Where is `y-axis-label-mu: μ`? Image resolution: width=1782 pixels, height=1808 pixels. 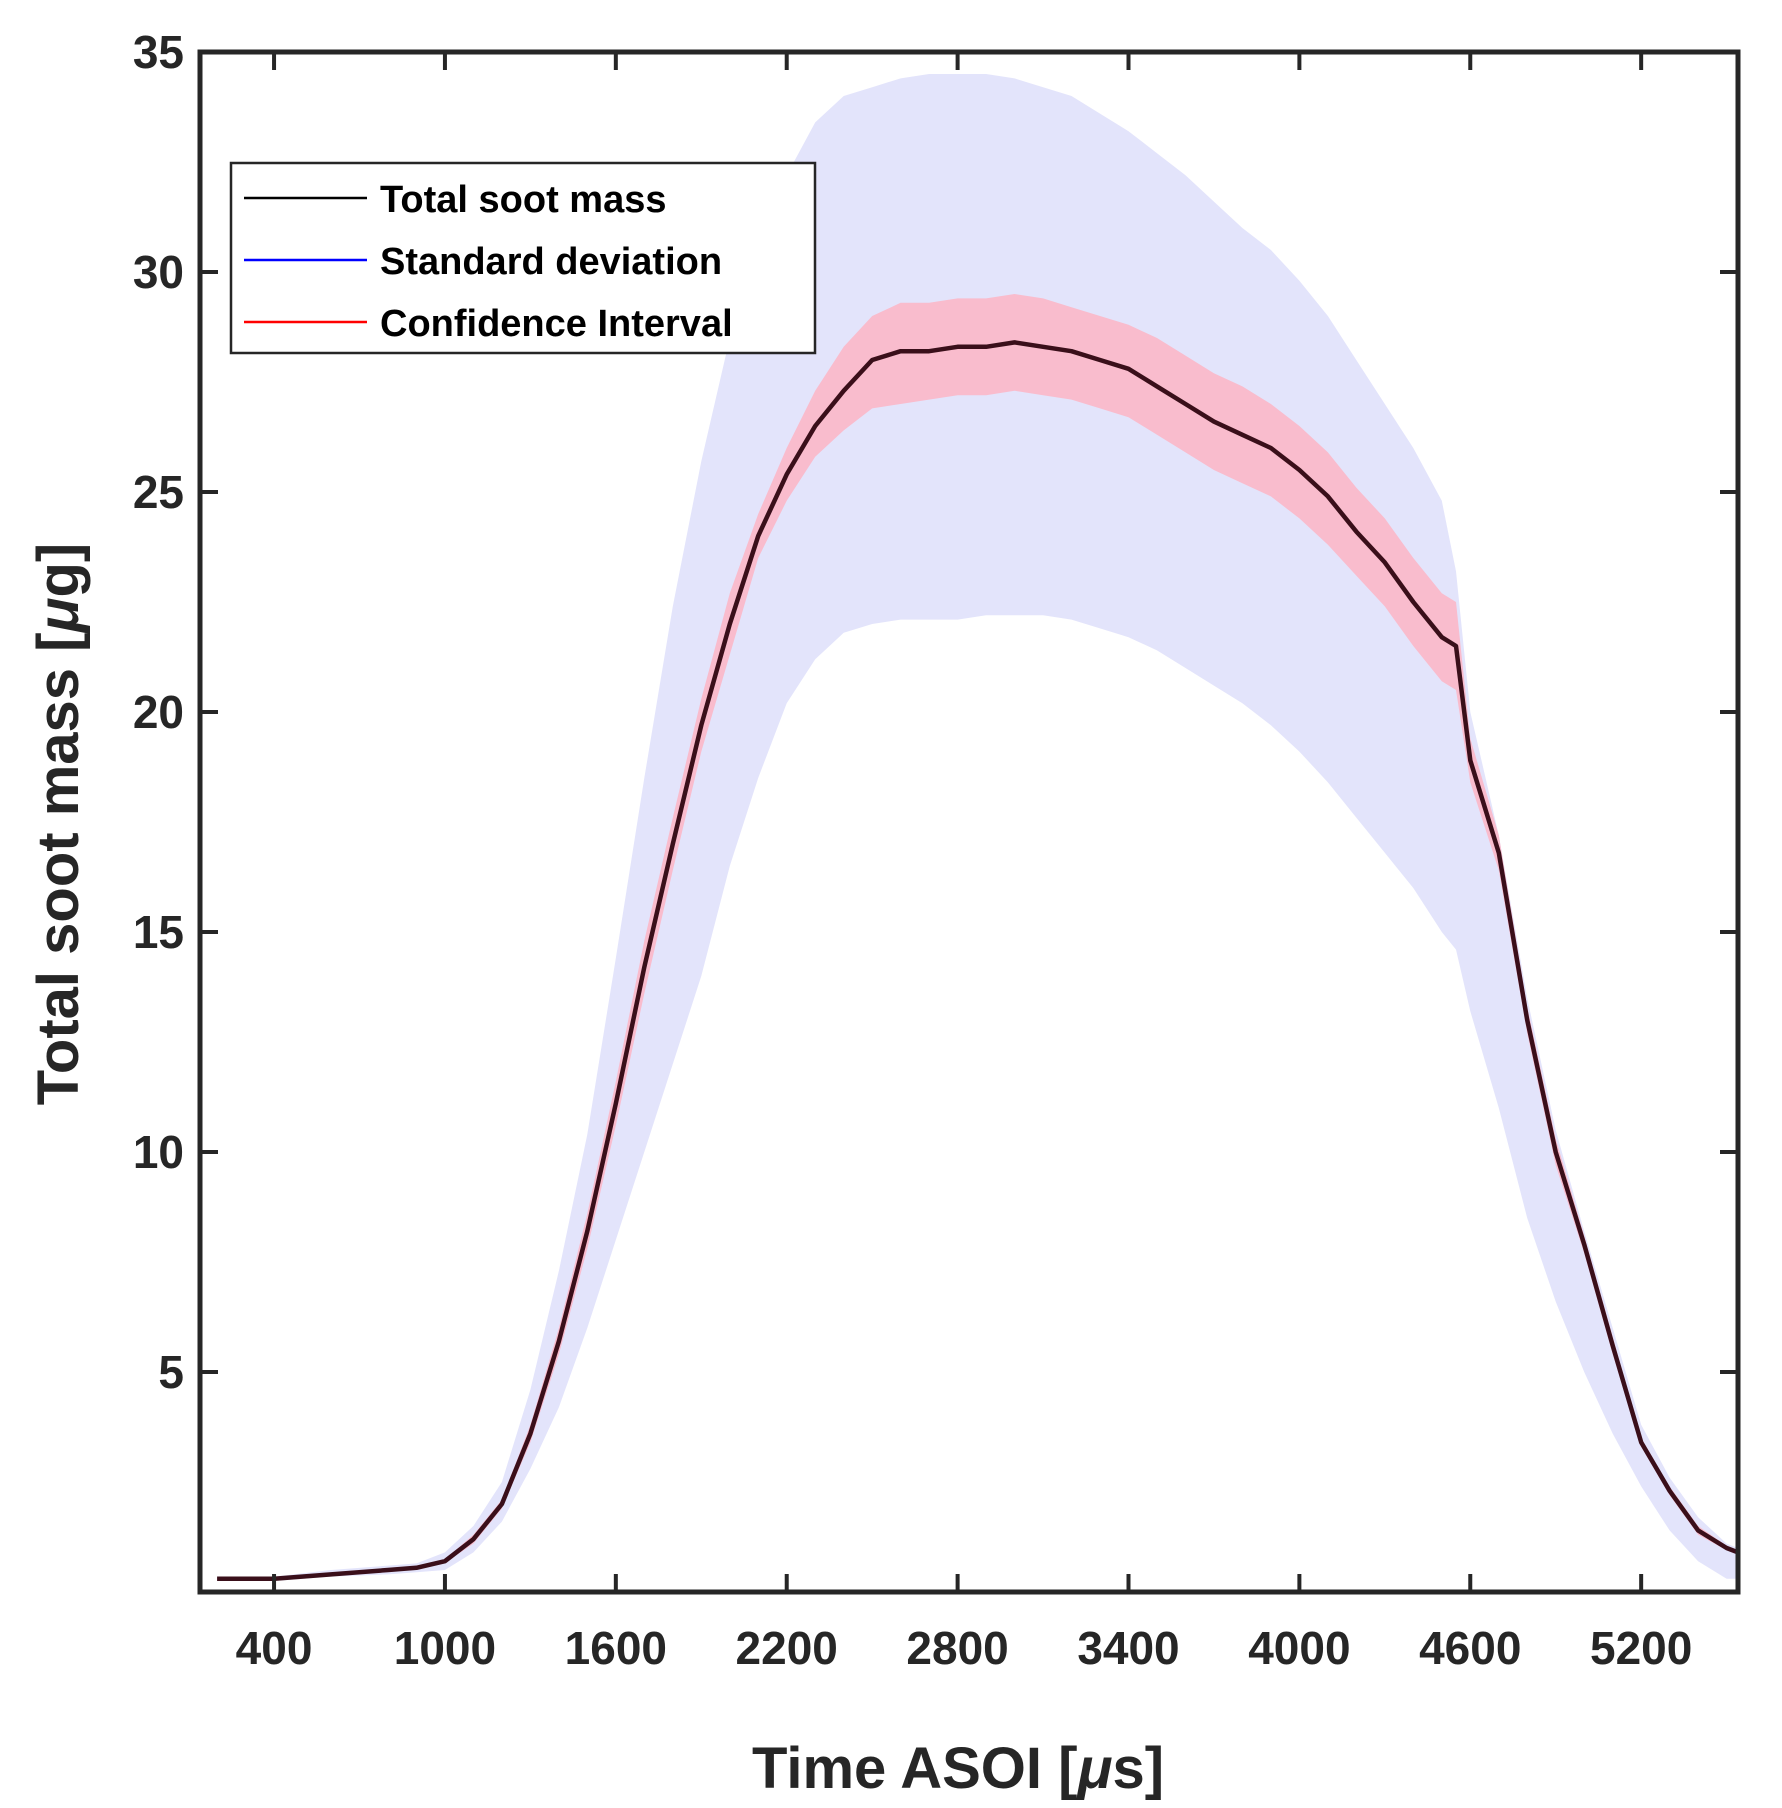 y-axis-label-mu: μ is located at coordinates (58, 616).